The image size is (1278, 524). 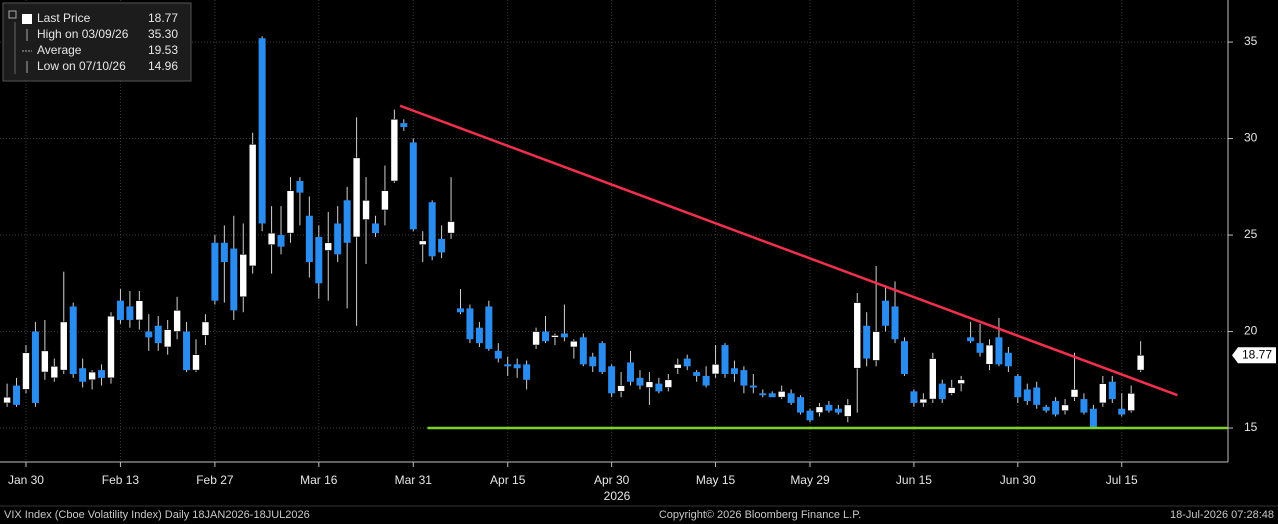 What do you see at coordinates (810, 480) in the screenshot?
I see `x-tick-label: May 29` at bounding box center [810, 480].